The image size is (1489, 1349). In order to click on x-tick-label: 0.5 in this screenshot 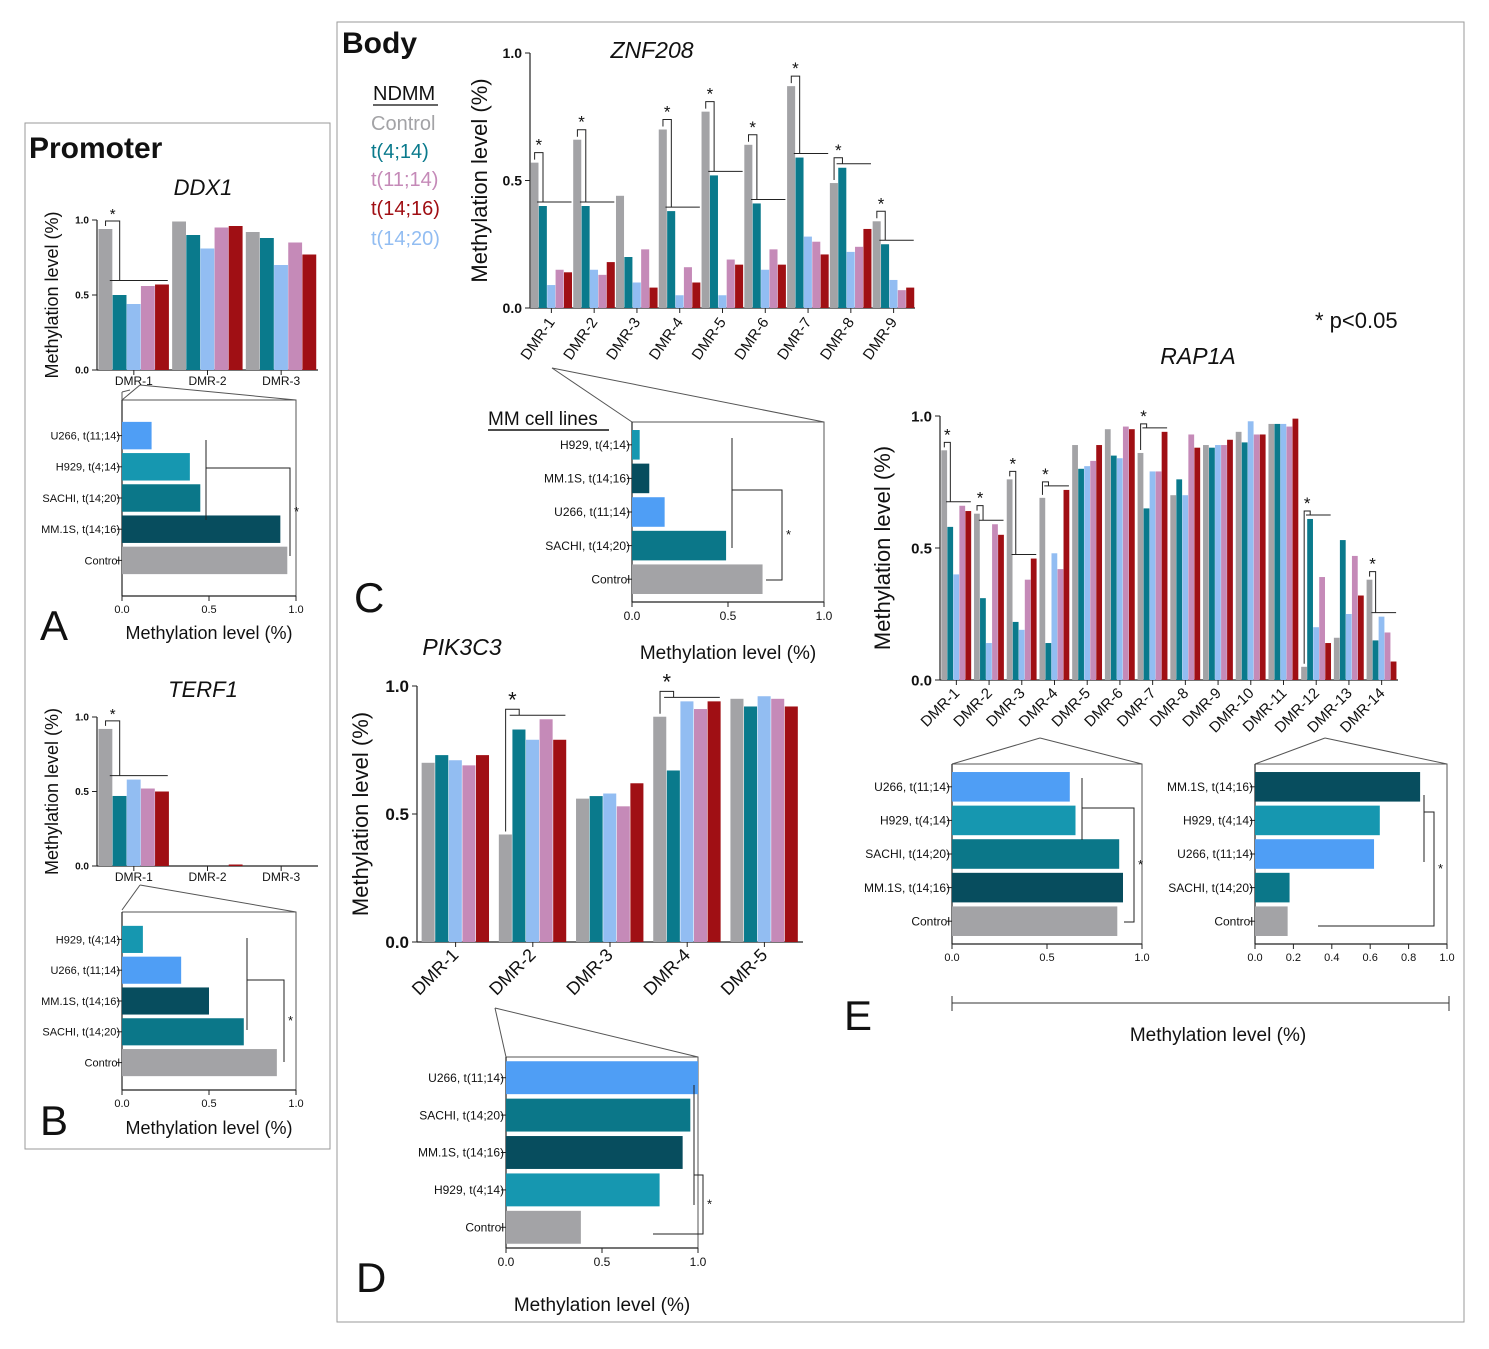, I will do `click(208, 1104)`.